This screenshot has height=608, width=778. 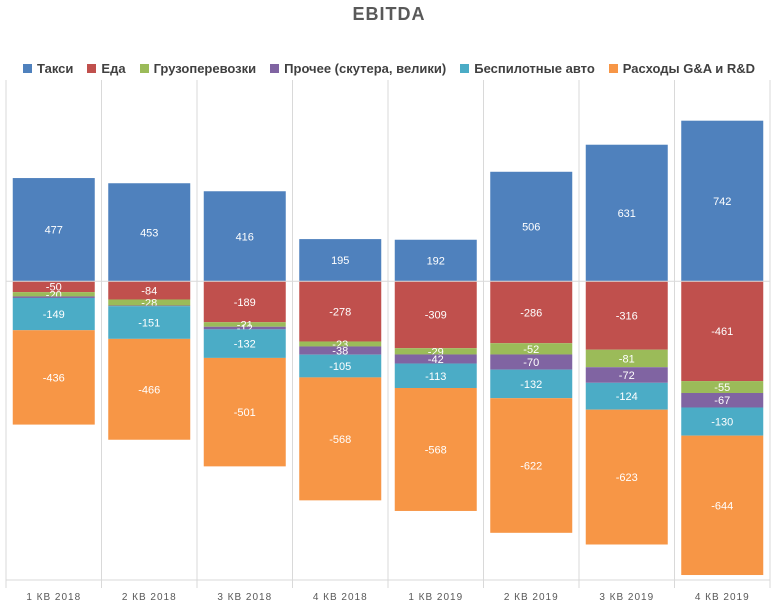 I want to click on data-label: 192, so click(x=436, y=262).